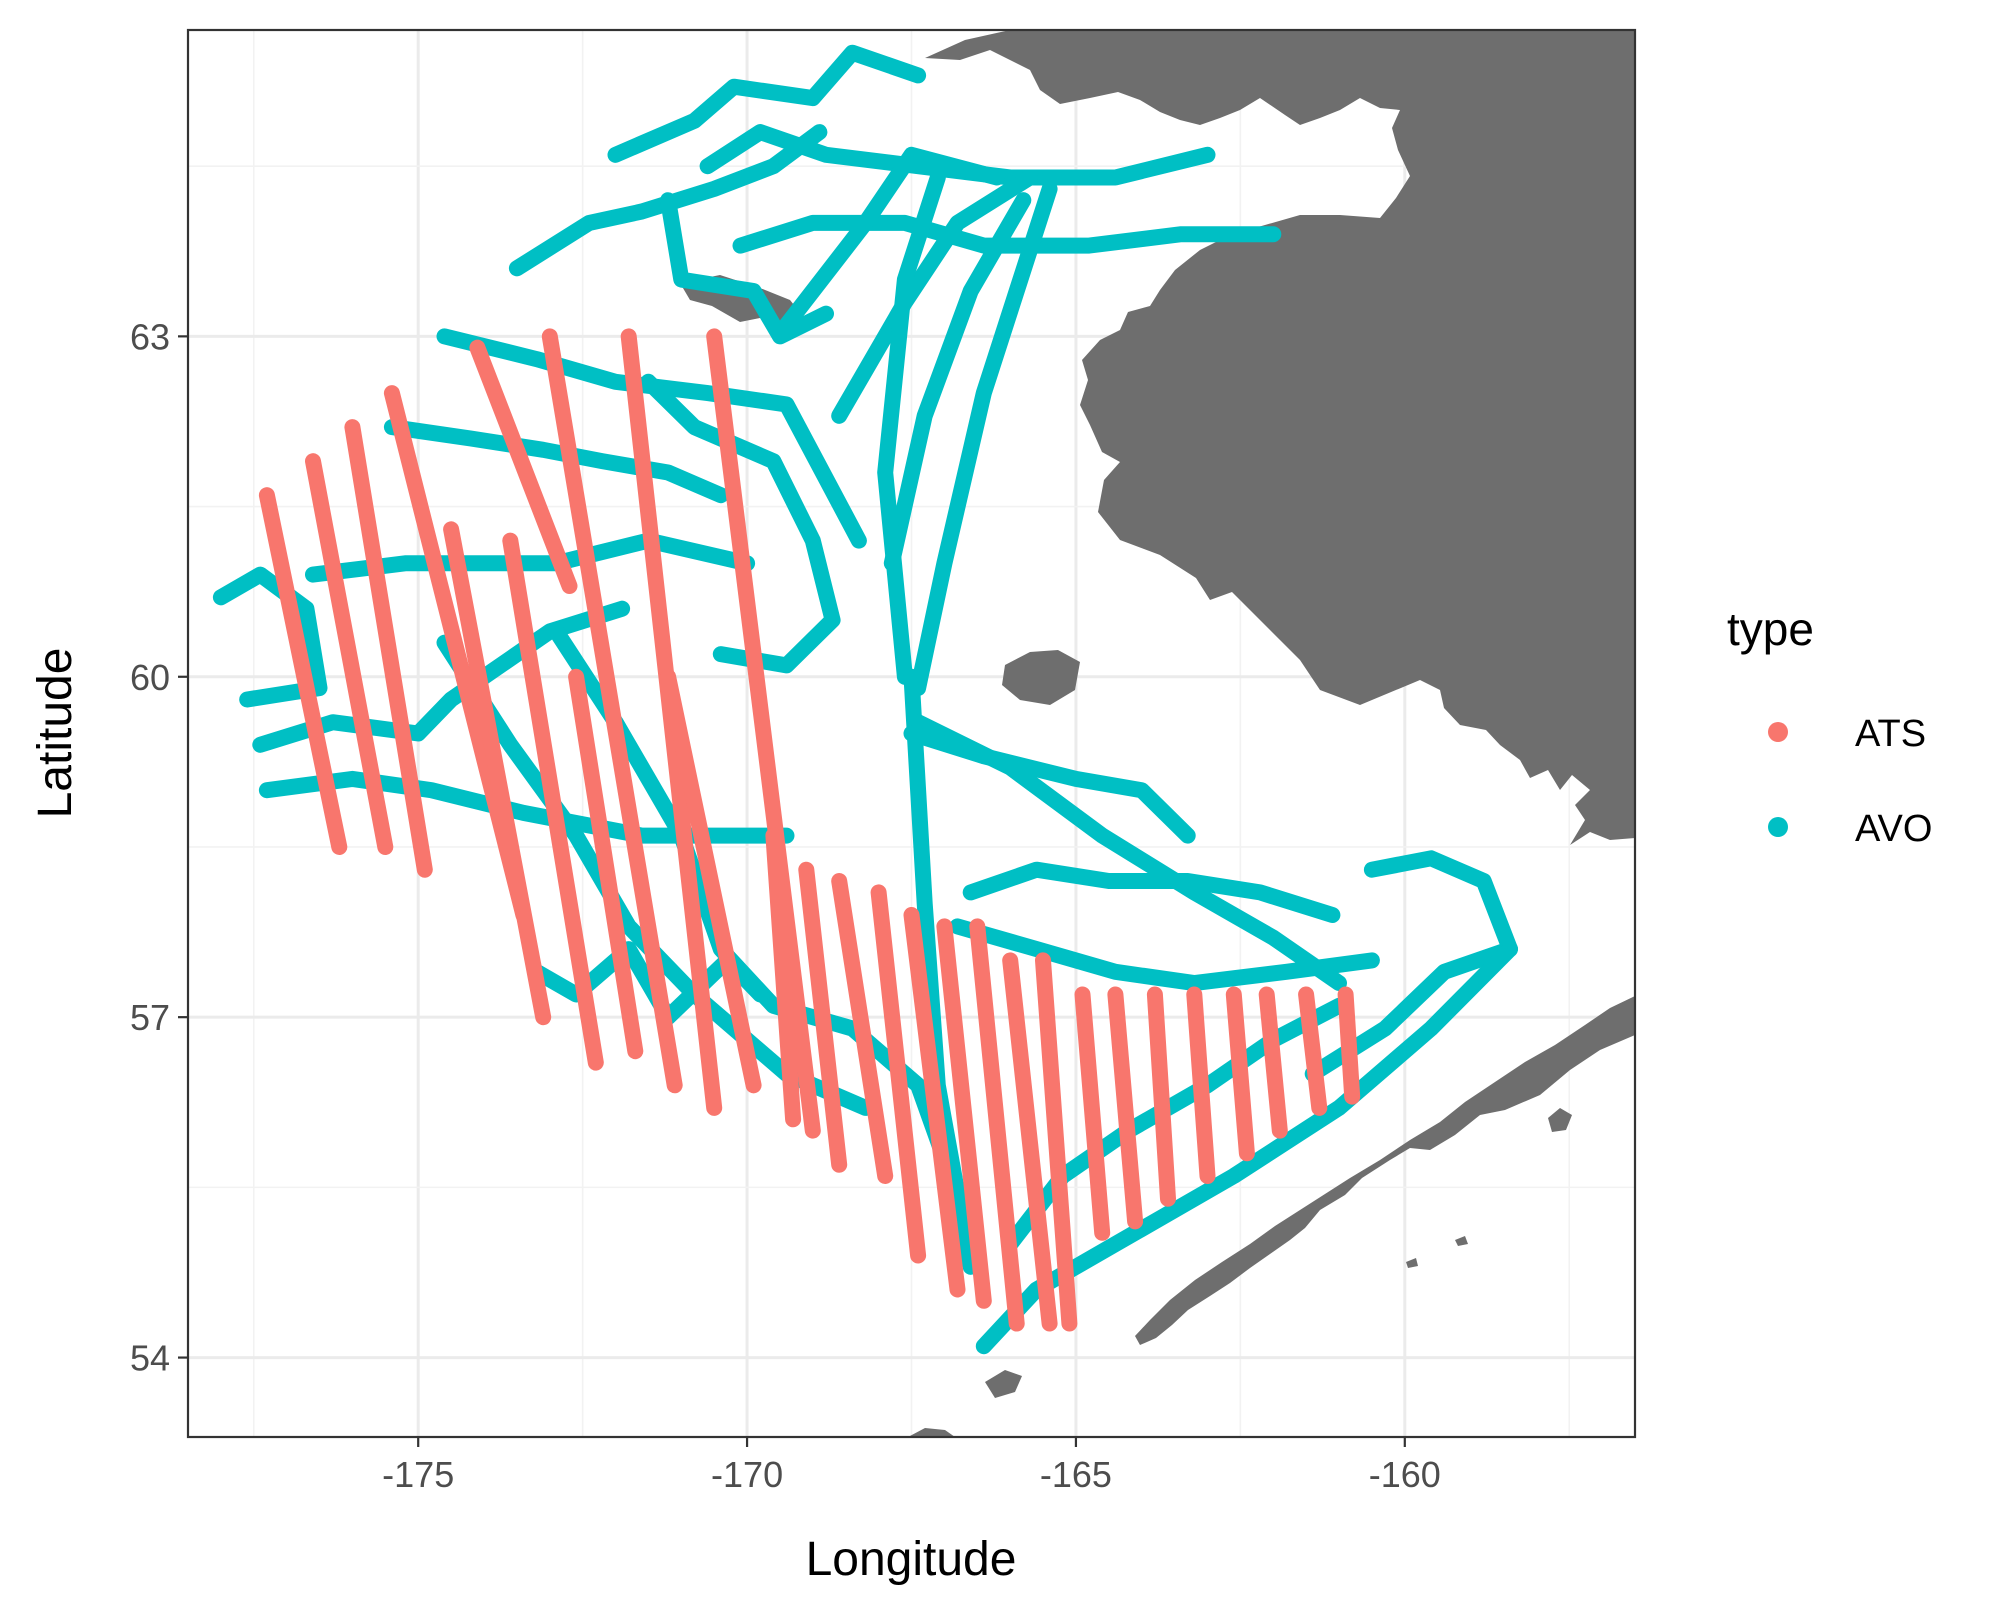 The width and height of the screenshot is (2000, 1600). What do you see at coordinates (1778, 732) in the screenshot?
I see `legend-key-ats` at bounding box center [1778, 732].